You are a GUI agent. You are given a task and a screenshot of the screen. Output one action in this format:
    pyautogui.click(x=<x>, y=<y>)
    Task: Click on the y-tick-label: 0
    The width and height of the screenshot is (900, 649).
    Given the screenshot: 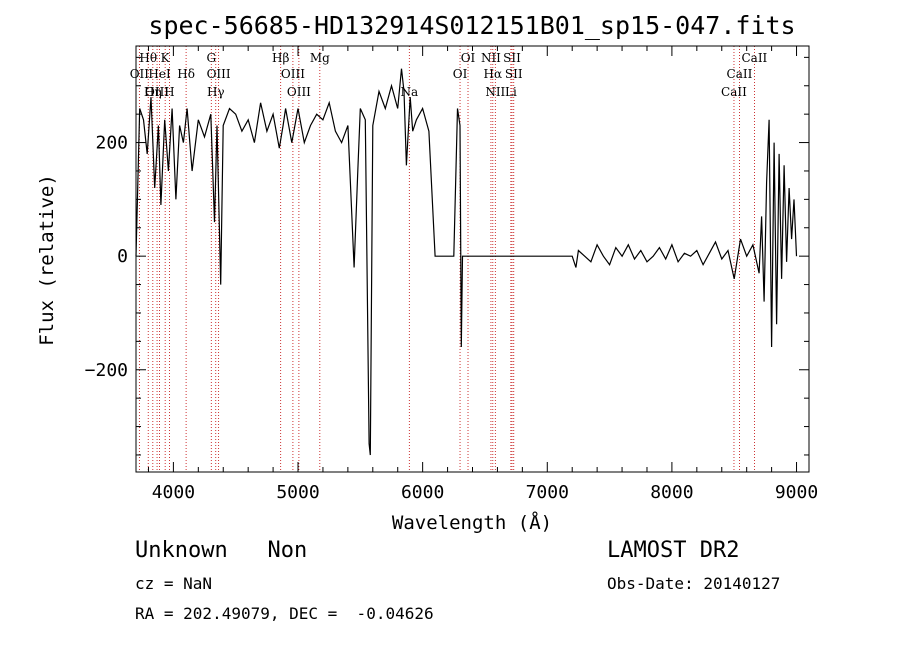 What is the action you would take?
    pyautogui.click(x=122, y=256)
    